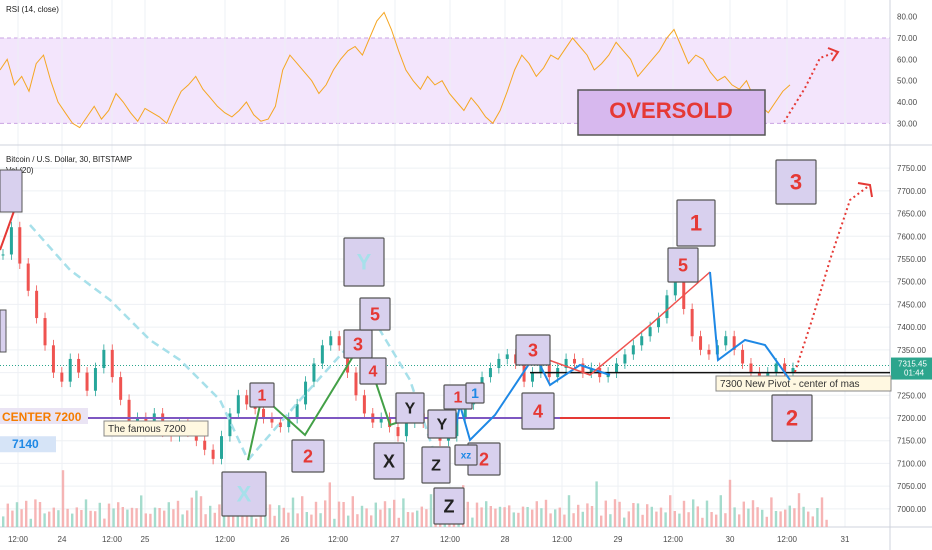  Describe the element at coordinates (730, 539) in the screenshot. I see `time-tick-label: 30` at that location.